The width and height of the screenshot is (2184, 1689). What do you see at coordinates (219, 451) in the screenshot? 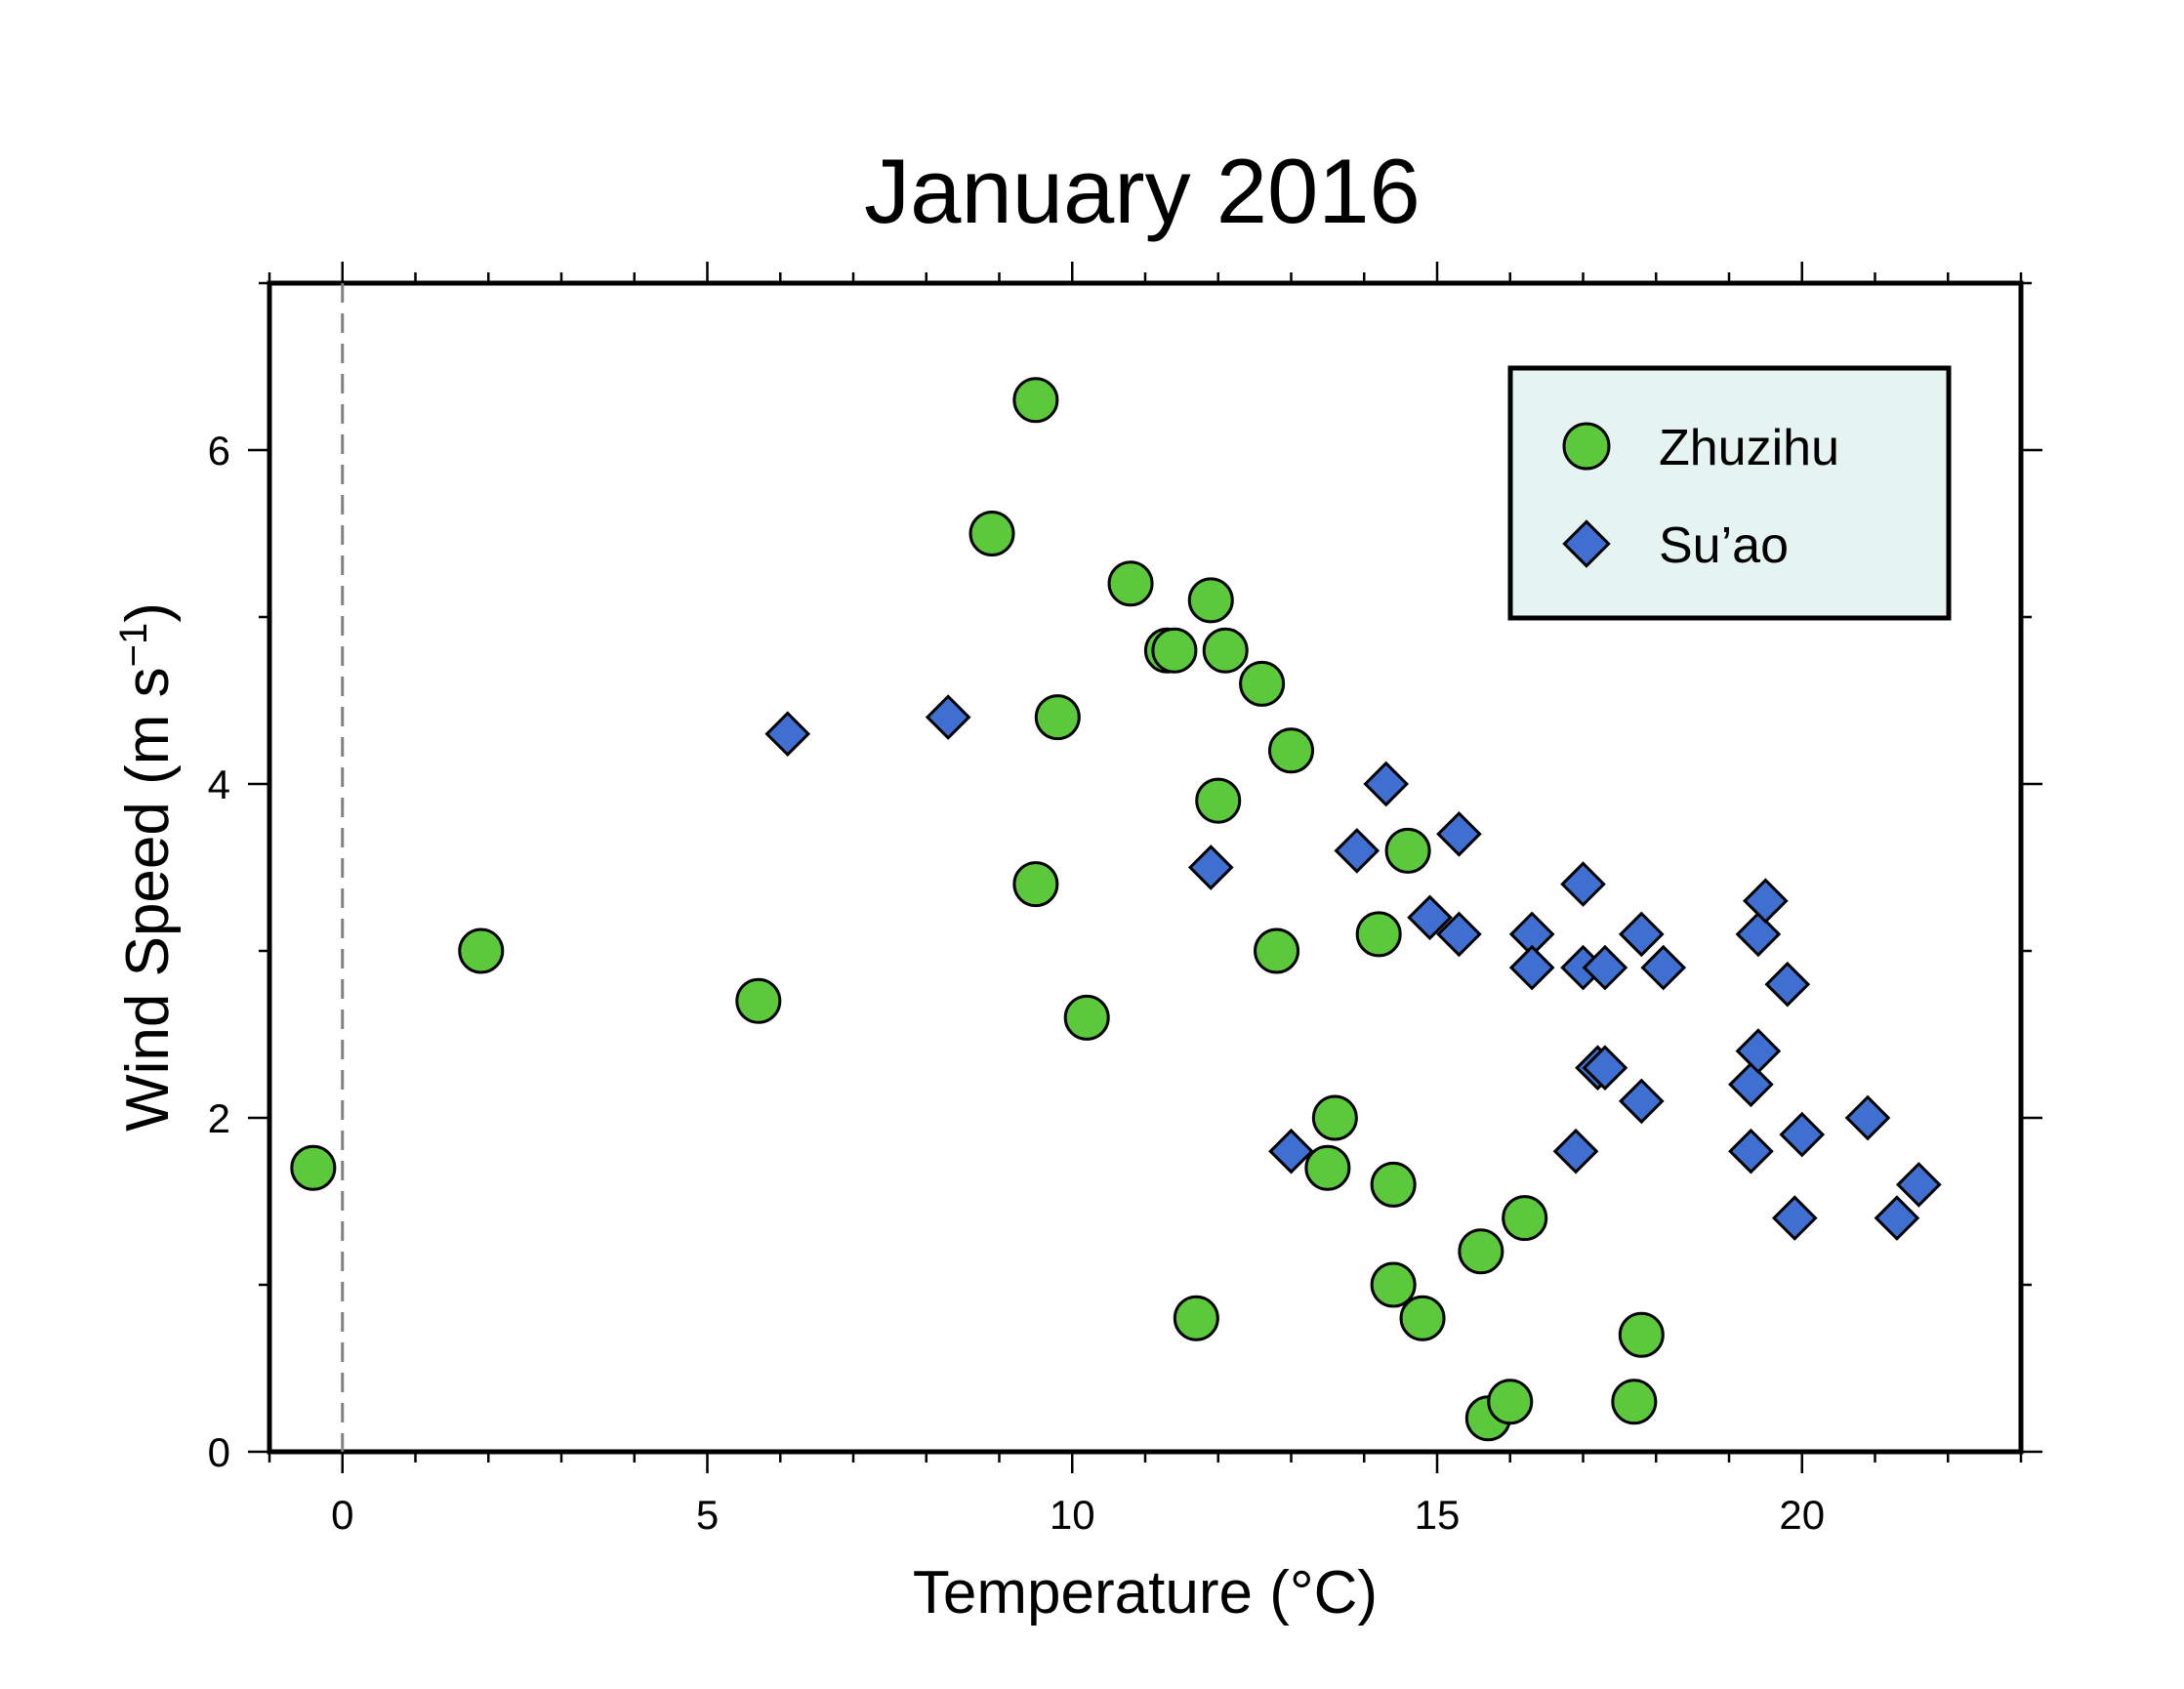
I see `y-tick-label: 6` at bounding box center [219, 451].